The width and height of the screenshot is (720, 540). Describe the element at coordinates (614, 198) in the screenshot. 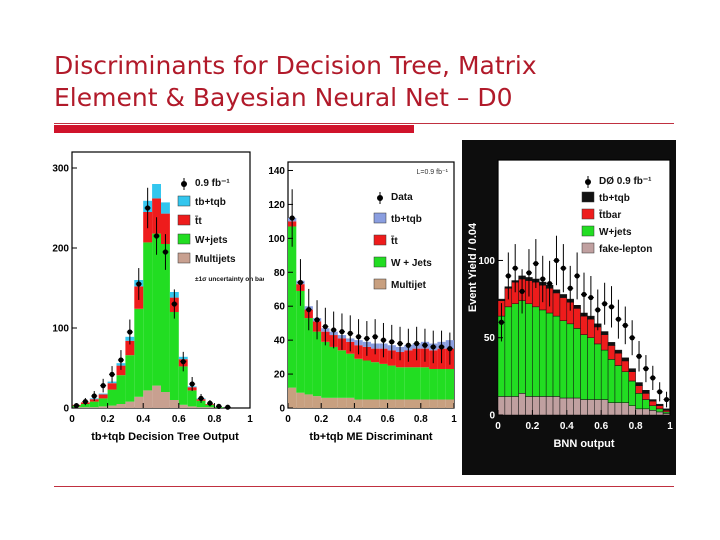

I see `legend-label: tb+tqb` at that location.